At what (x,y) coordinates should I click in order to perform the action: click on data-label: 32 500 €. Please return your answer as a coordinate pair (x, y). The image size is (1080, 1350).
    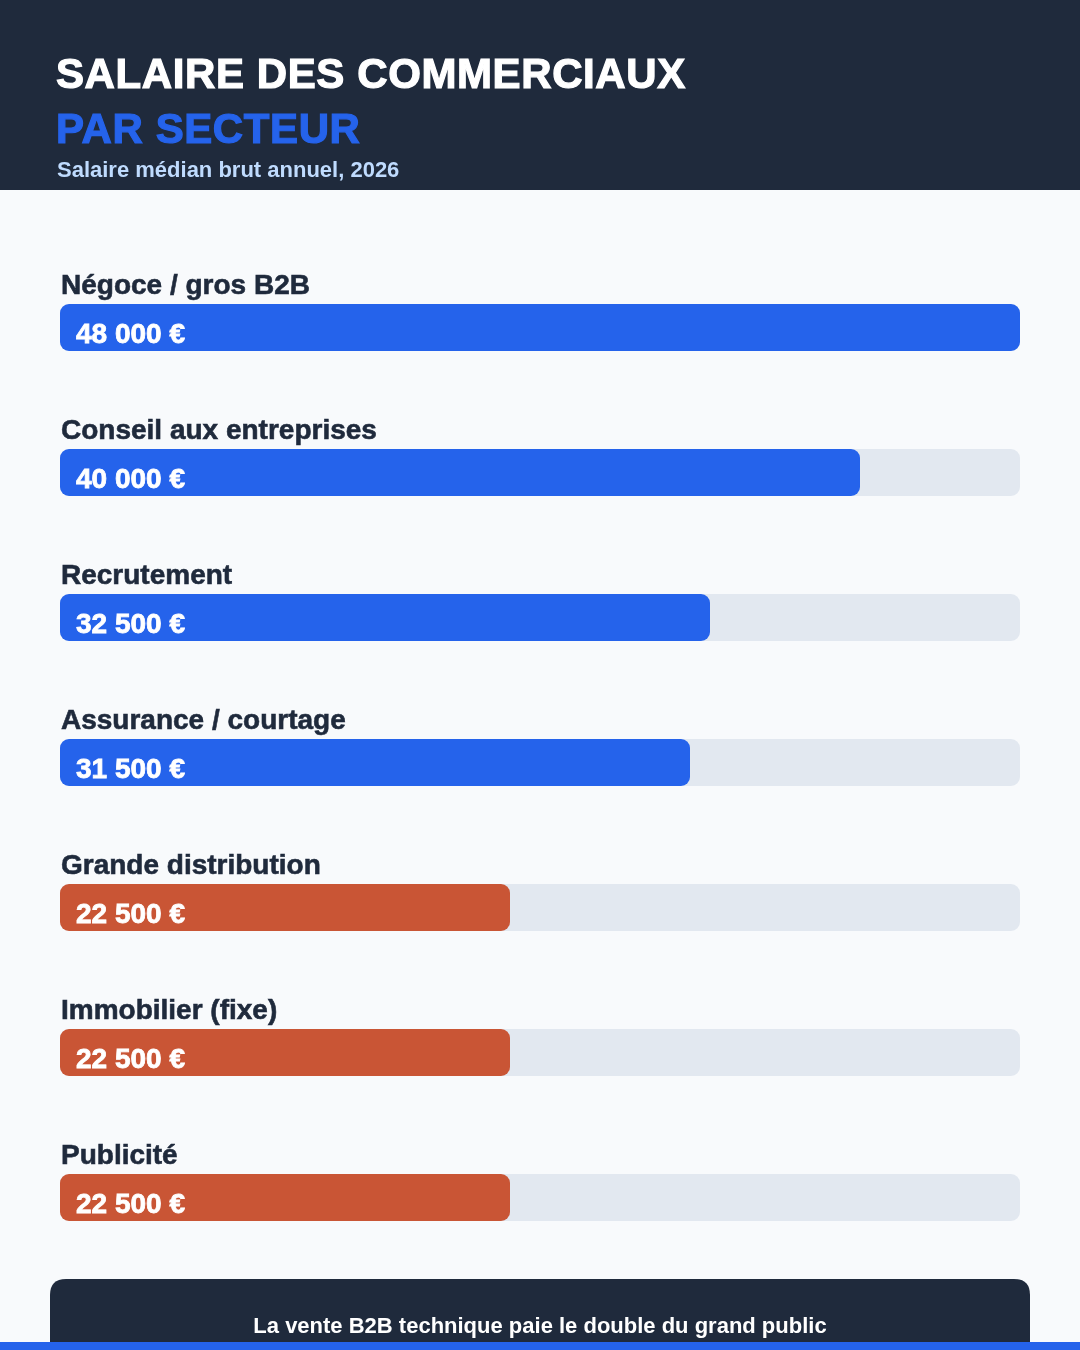
    Looking at the image, I should click on (131, 623).